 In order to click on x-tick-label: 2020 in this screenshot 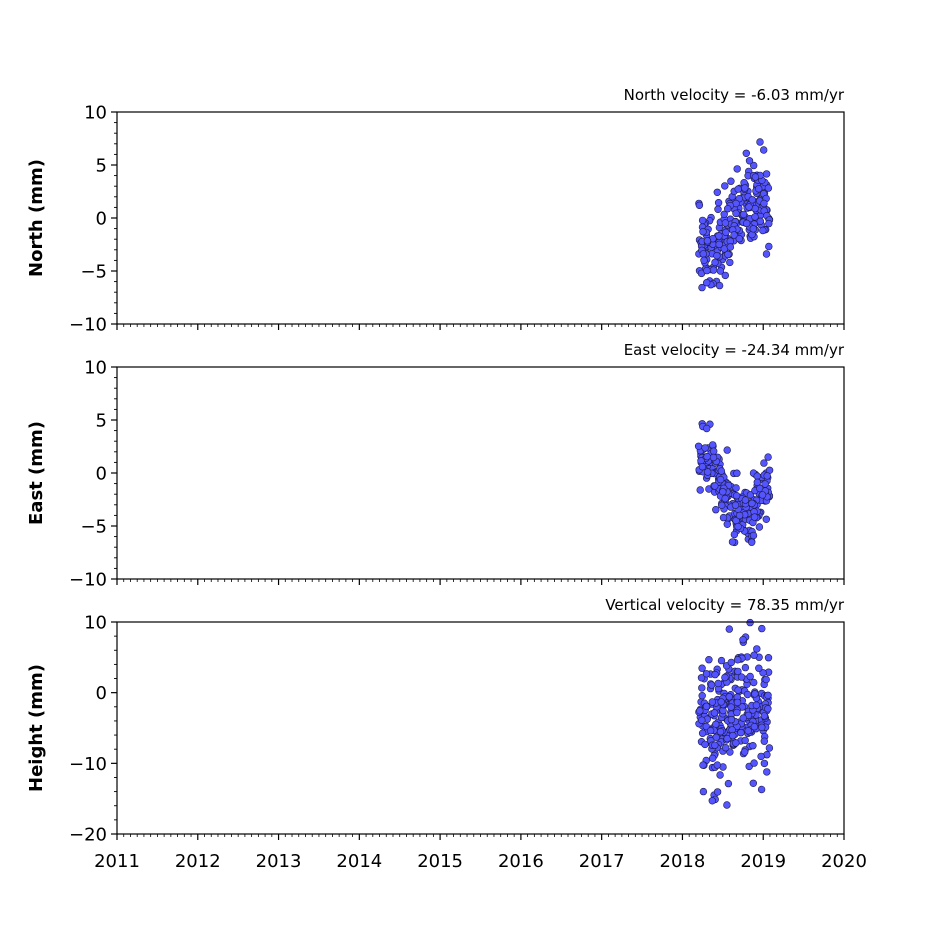, I will do `click(844, 861)`.